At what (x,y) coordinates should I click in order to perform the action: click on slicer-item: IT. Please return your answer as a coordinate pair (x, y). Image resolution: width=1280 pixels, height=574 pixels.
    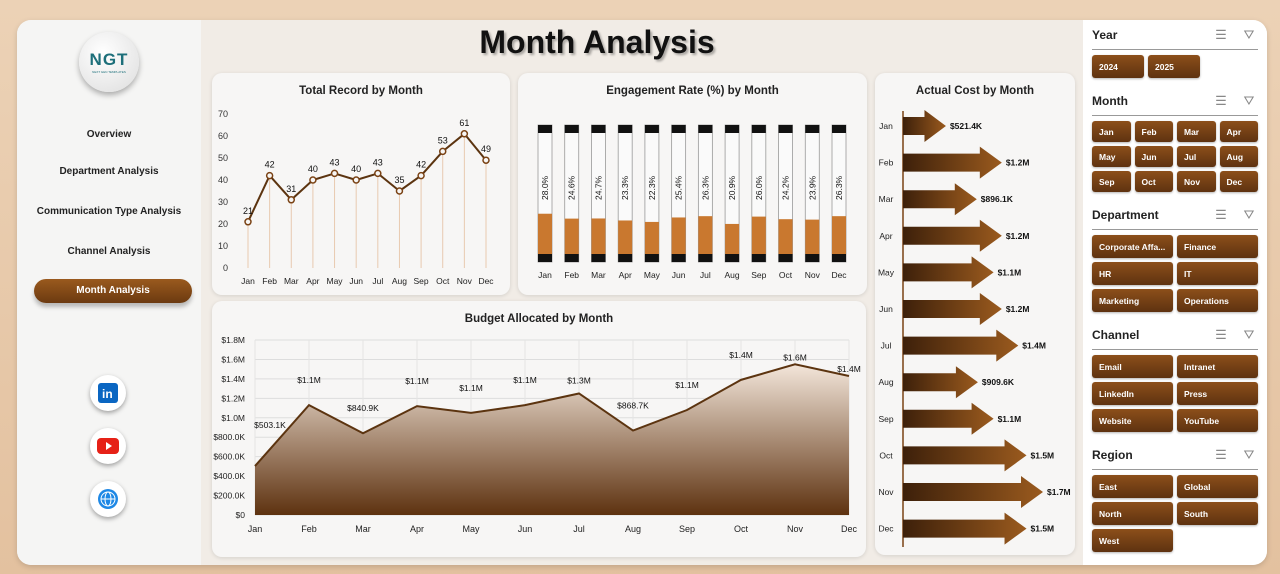
    Looking at the image, I should click on (1217, 273).